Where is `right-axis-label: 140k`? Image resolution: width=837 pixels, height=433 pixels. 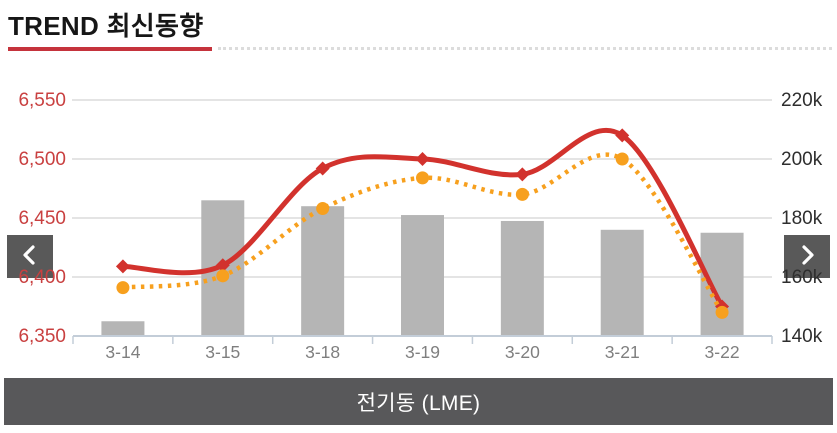
right-axis-label: 140k is located at coordinates (802, 336).